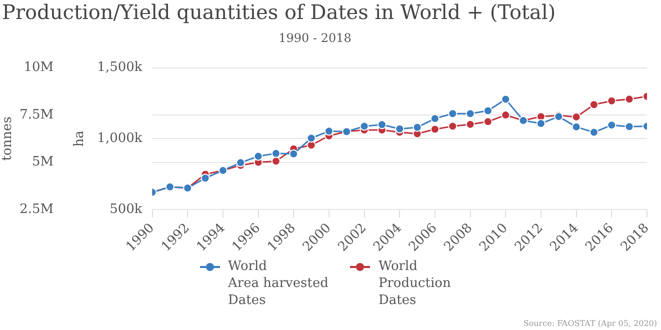 The width and height of the screenshot is (661, 330). What do you see at coordinates (414, 283) in the screenshot?
I see `legend-label: World Production Dates` at bounding box center [414, 283].